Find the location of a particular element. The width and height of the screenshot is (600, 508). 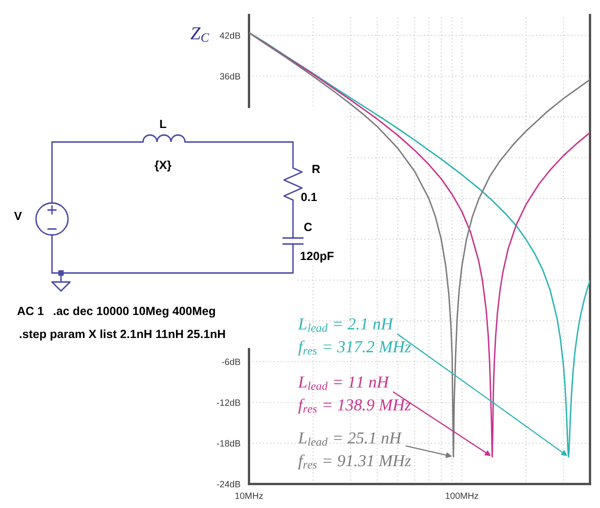

annotation: L$_{lead}$ = 11 nH is located at coordinates (344, 383).